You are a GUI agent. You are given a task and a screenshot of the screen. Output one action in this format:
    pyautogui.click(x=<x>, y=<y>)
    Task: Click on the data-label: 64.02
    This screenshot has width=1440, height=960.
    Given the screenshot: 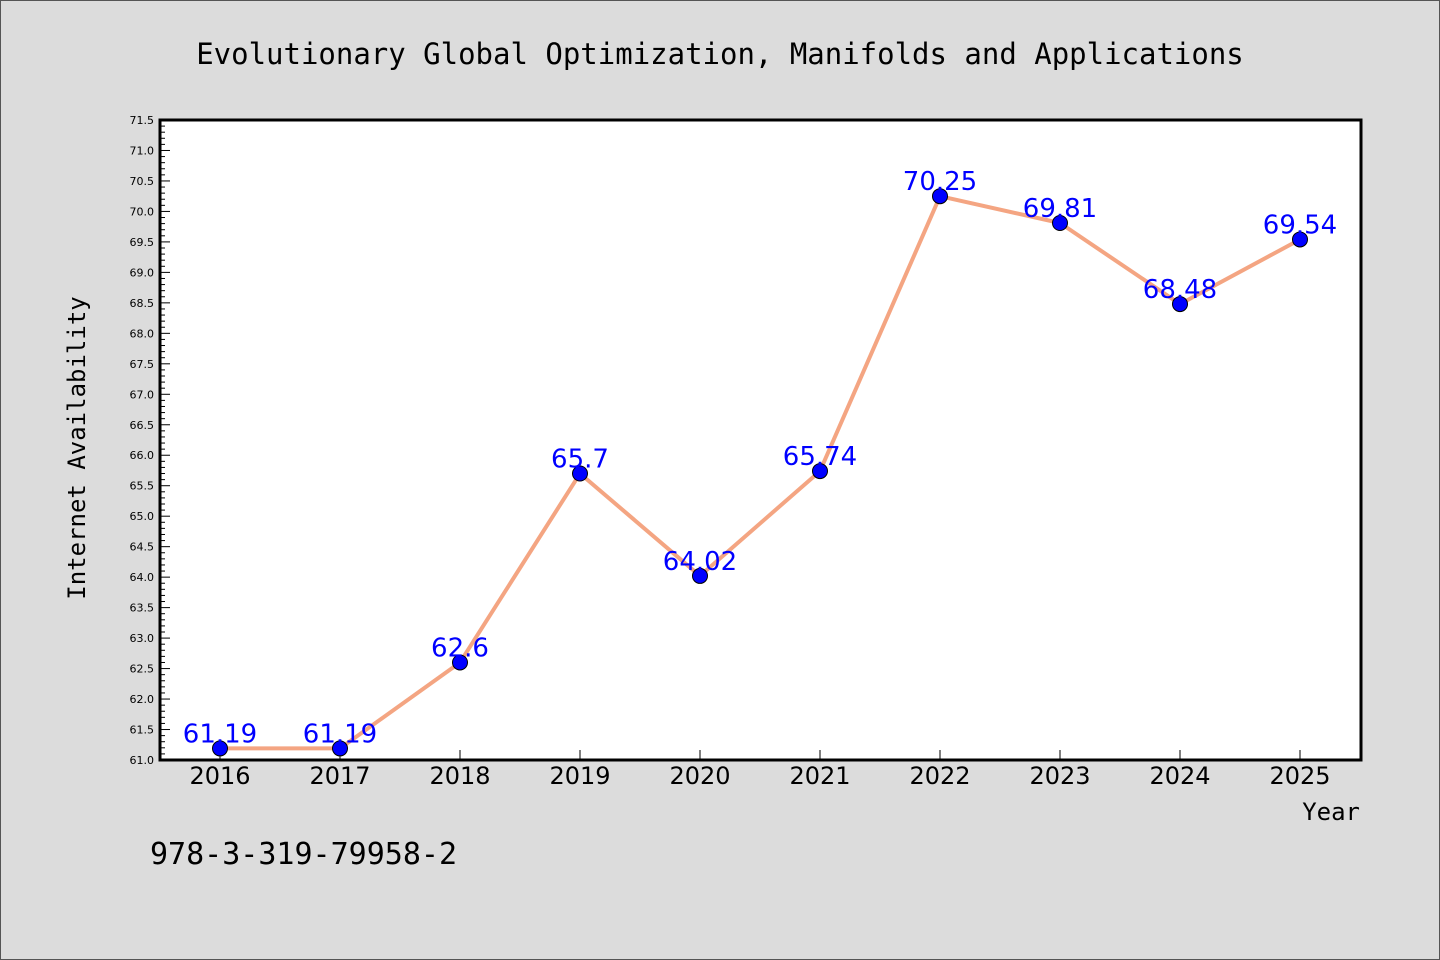 What is the action you would take?
    pyautogui.click(x=700, y=562)
    